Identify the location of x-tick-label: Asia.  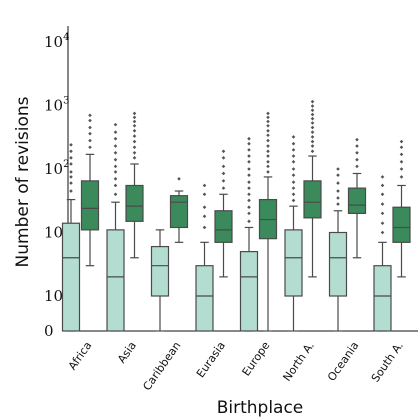
(127, 352).